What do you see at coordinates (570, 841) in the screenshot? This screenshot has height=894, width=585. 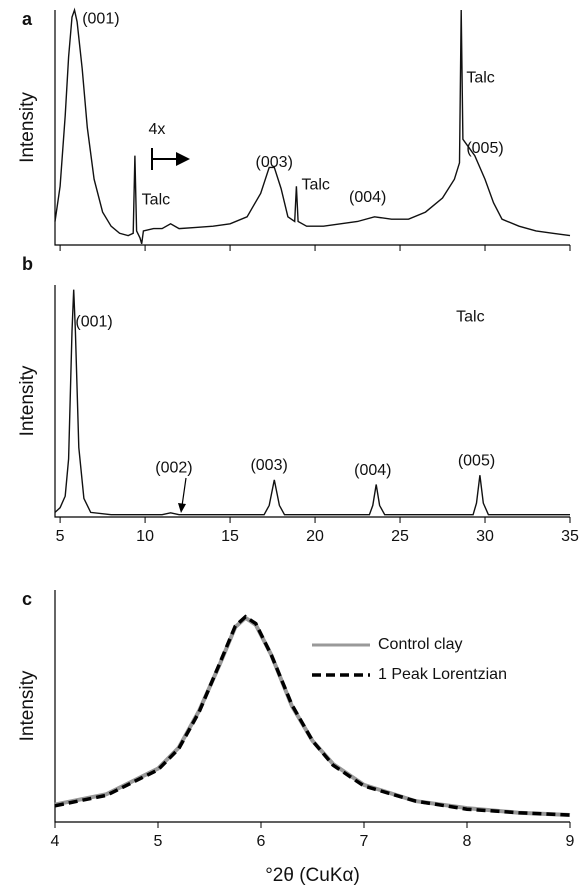 I see `x-tick-label: 9` at bounding box center [570, 841].